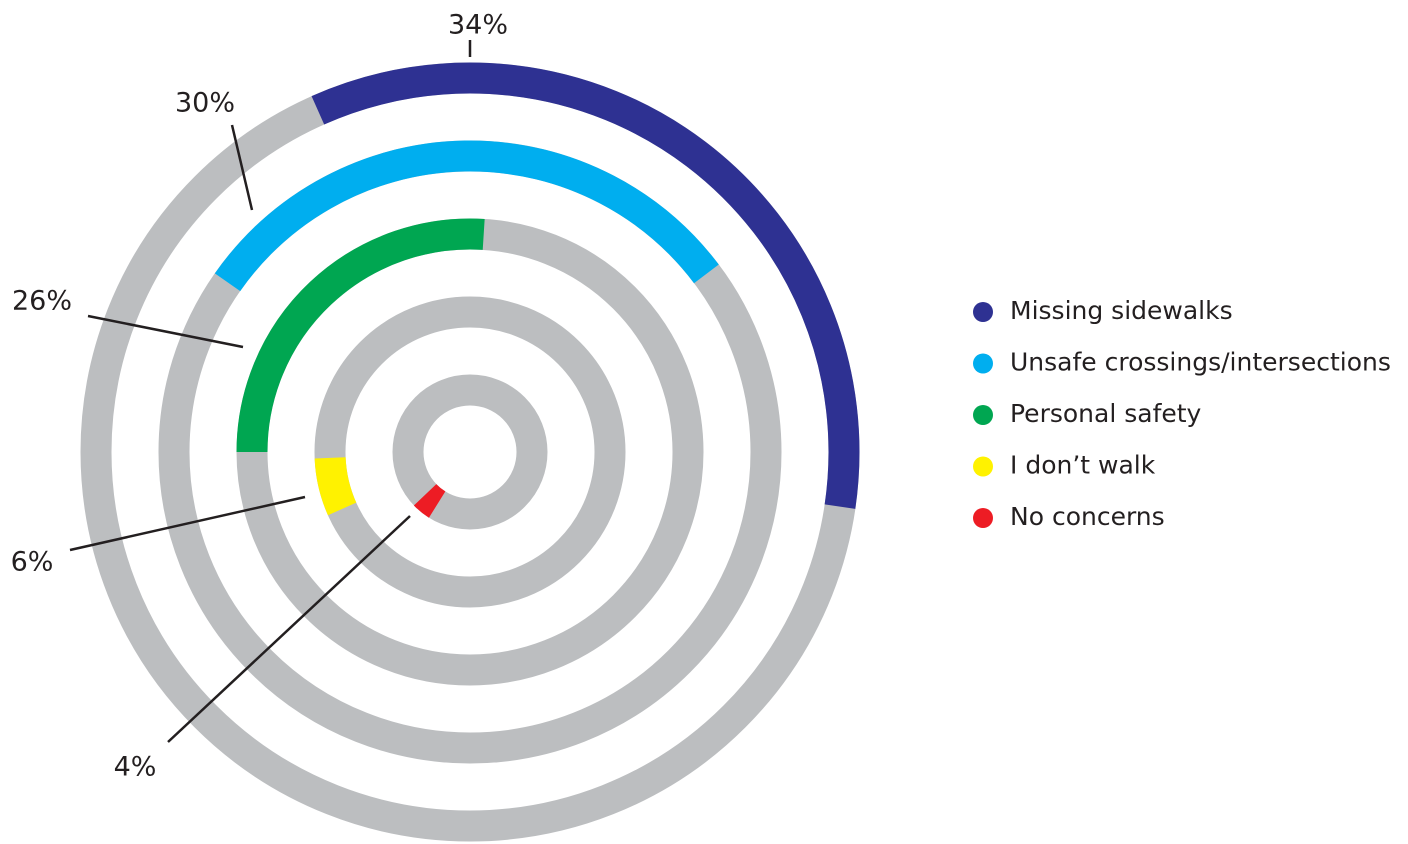 This screenshot has width=1408, height=844. I want to click on ring-track, so click(470, 452).